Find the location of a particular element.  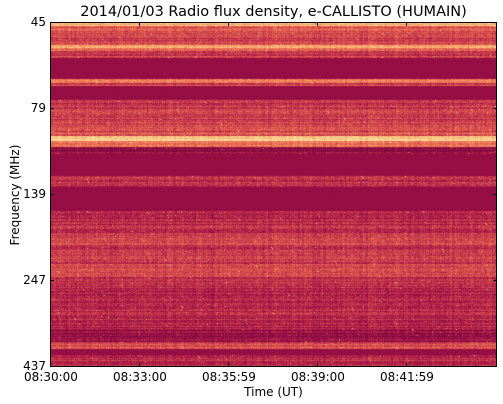

x-tick-label: 08:39:00 is located at coordinates (318, 377).